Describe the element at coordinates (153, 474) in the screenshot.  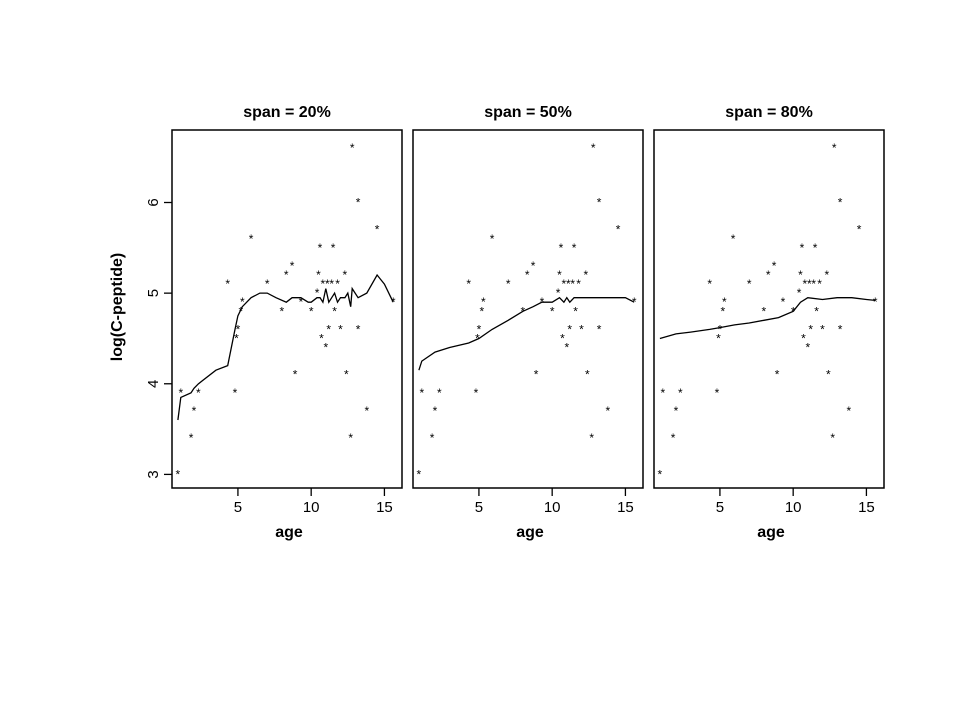
I see `y-tick-label: 3` at that location.